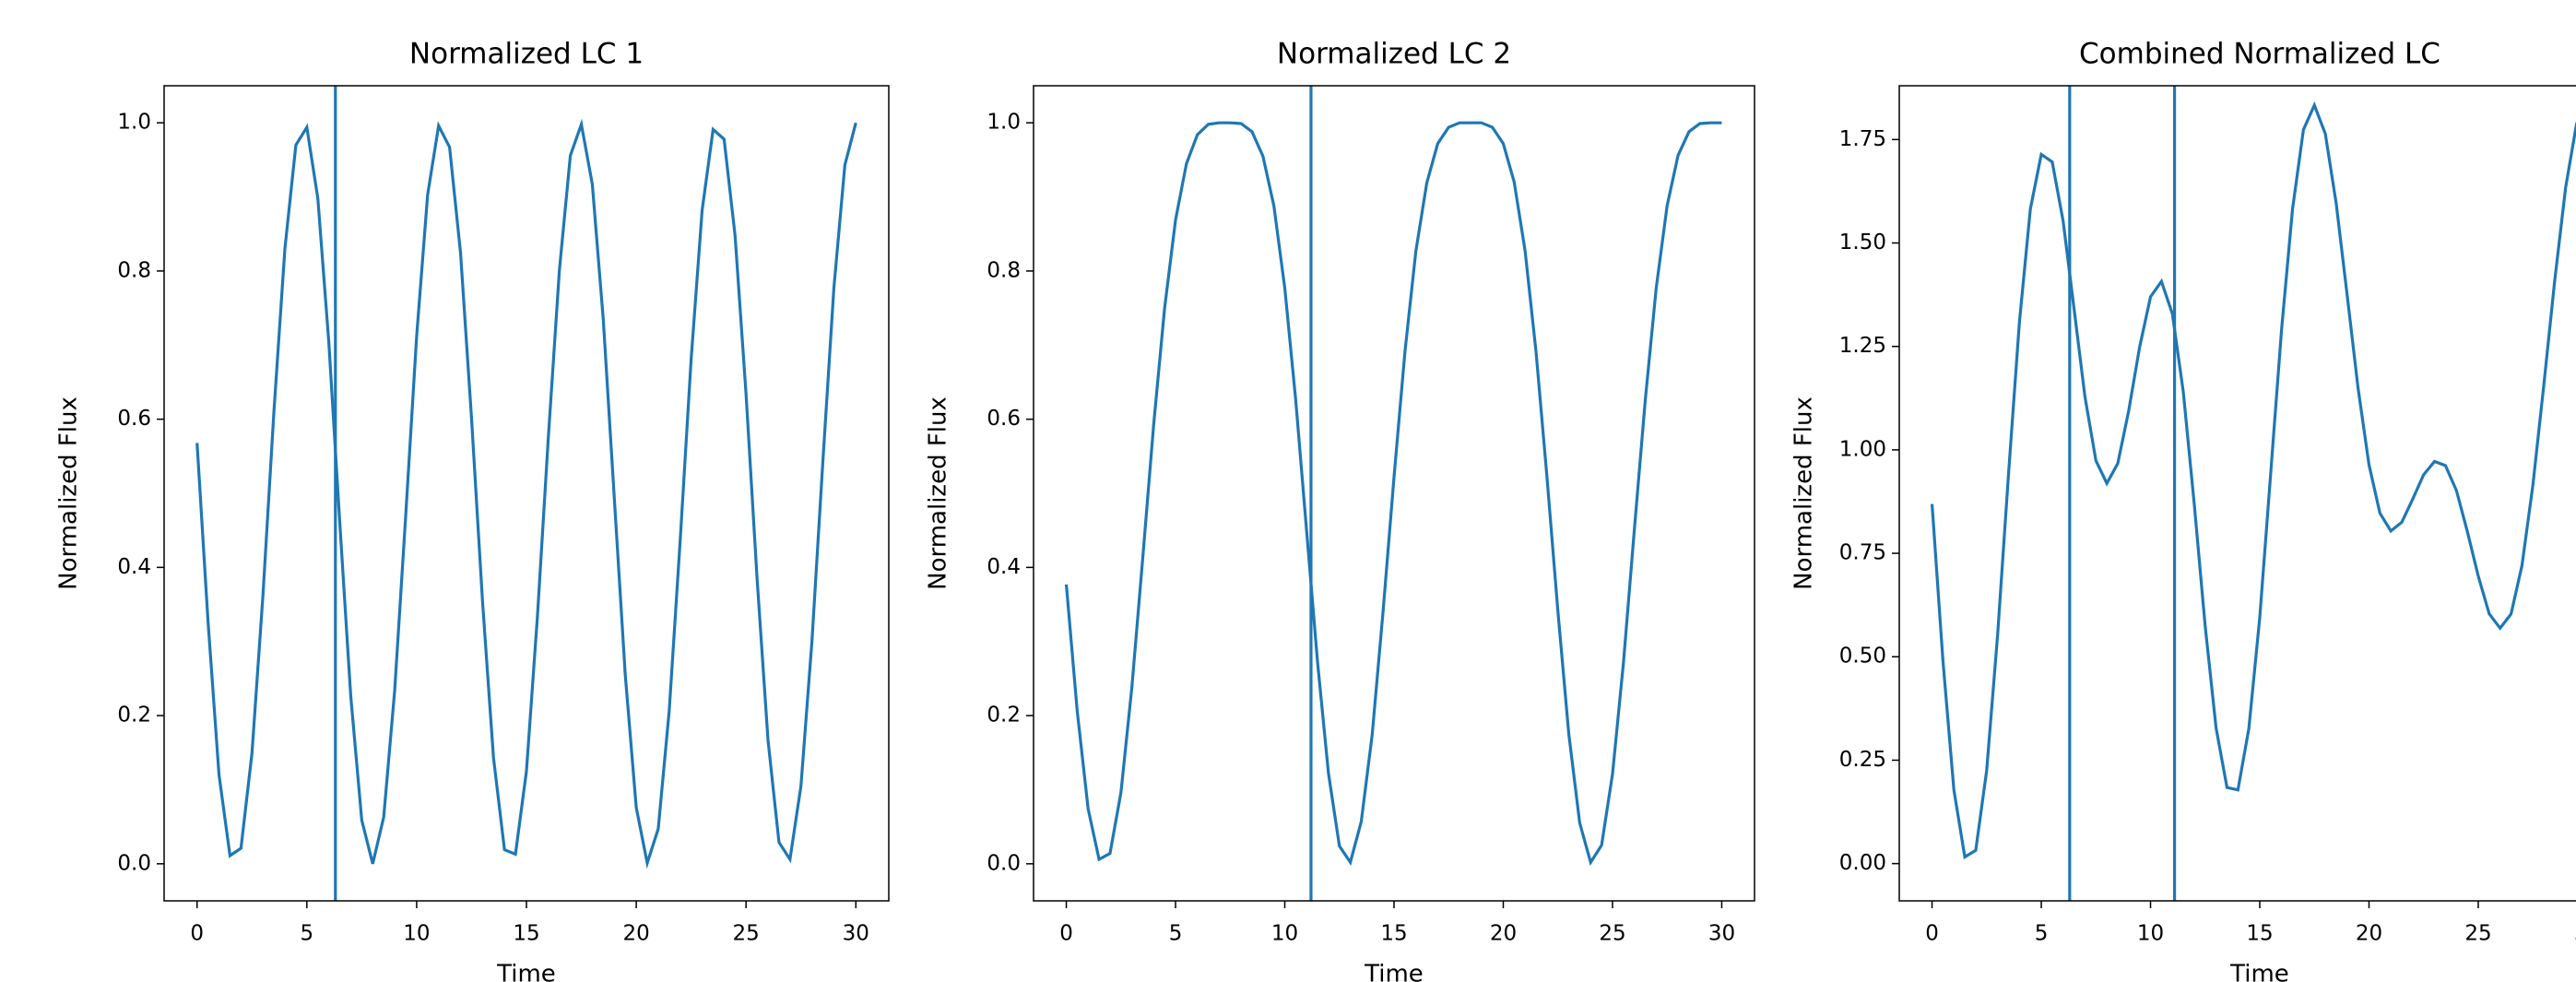 Image resolution: width=2576 pixels, height=982 pixels. What do you see at coordinates (1862, 139) in the screenshot?
I see `y-tick-label: 1.75` at bounding box center [1862, 139].